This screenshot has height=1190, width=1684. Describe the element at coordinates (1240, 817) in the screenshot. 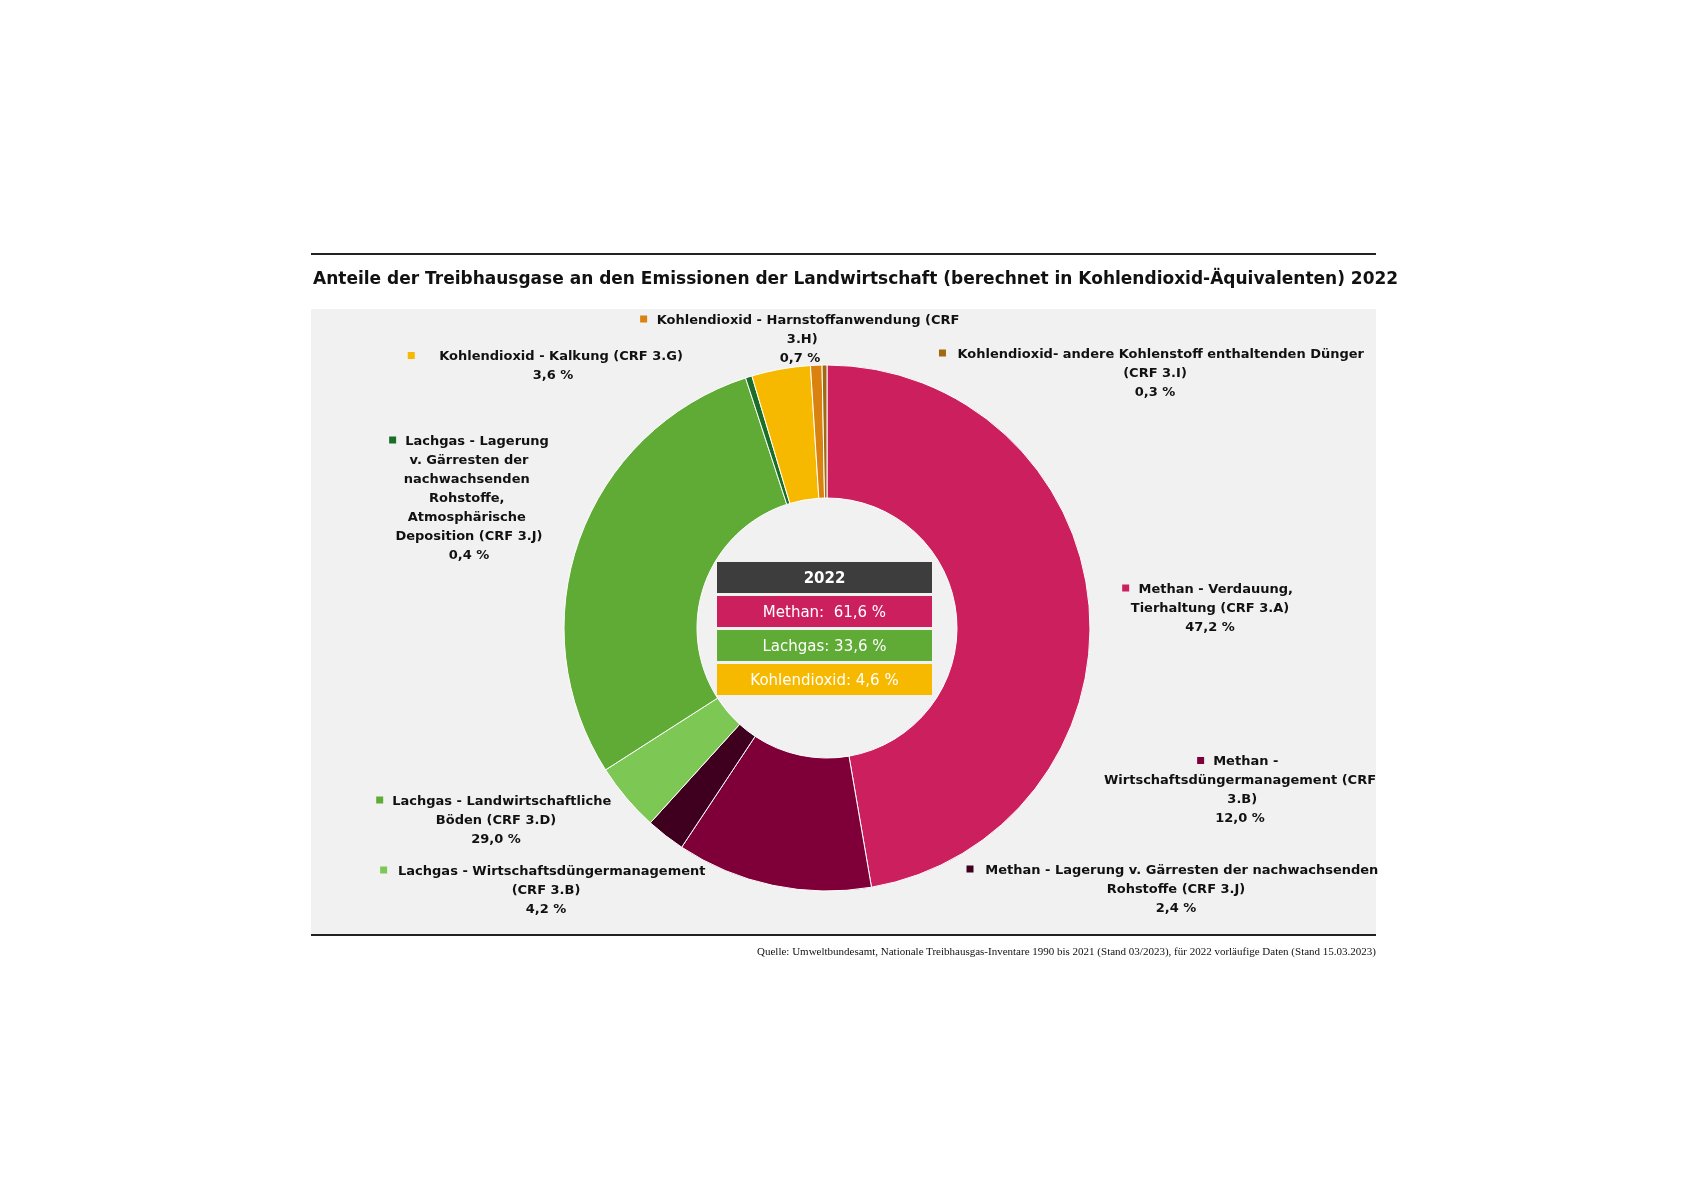

I see `data-label: 12,0 %` at that location.